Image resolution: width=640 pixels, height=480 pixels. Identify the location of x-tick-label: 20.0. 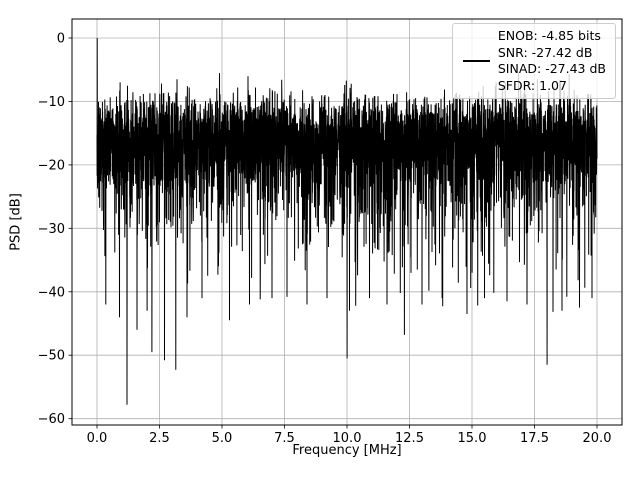
(597, 438).